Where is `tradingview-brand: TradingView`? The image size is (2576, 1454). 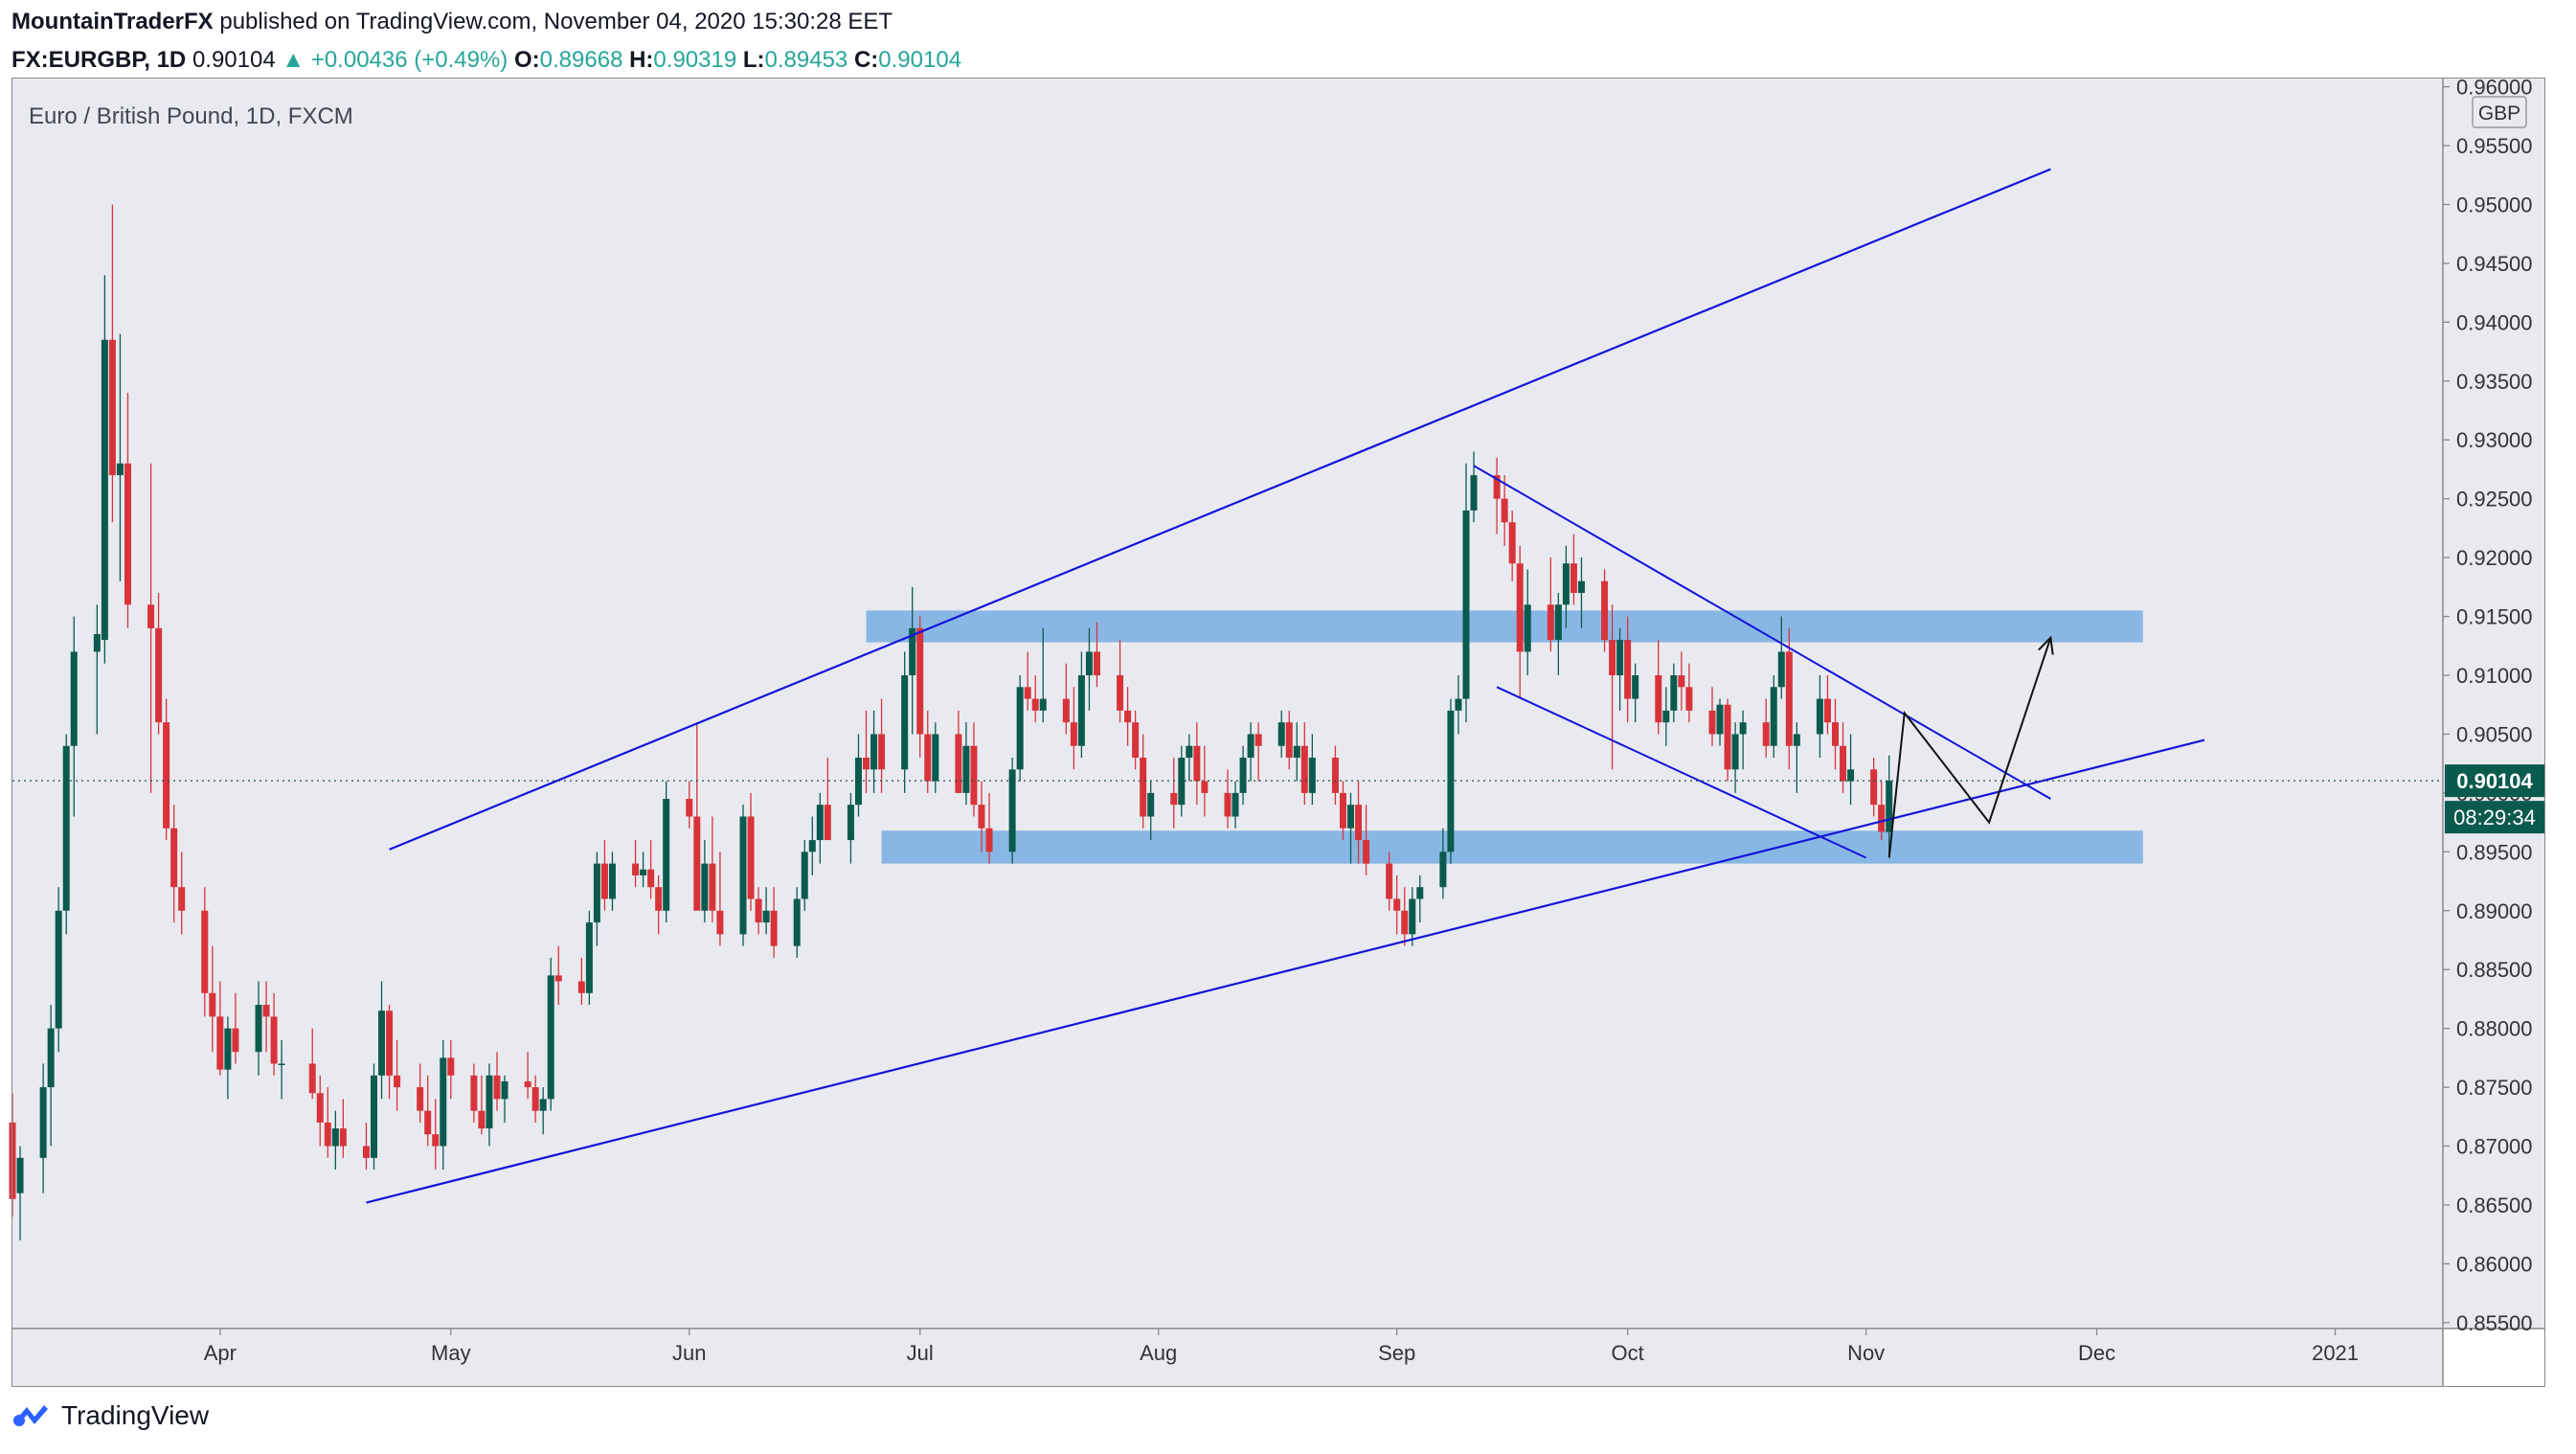
tradingview-brand: TradingView is located at coordinates (135, 1415).